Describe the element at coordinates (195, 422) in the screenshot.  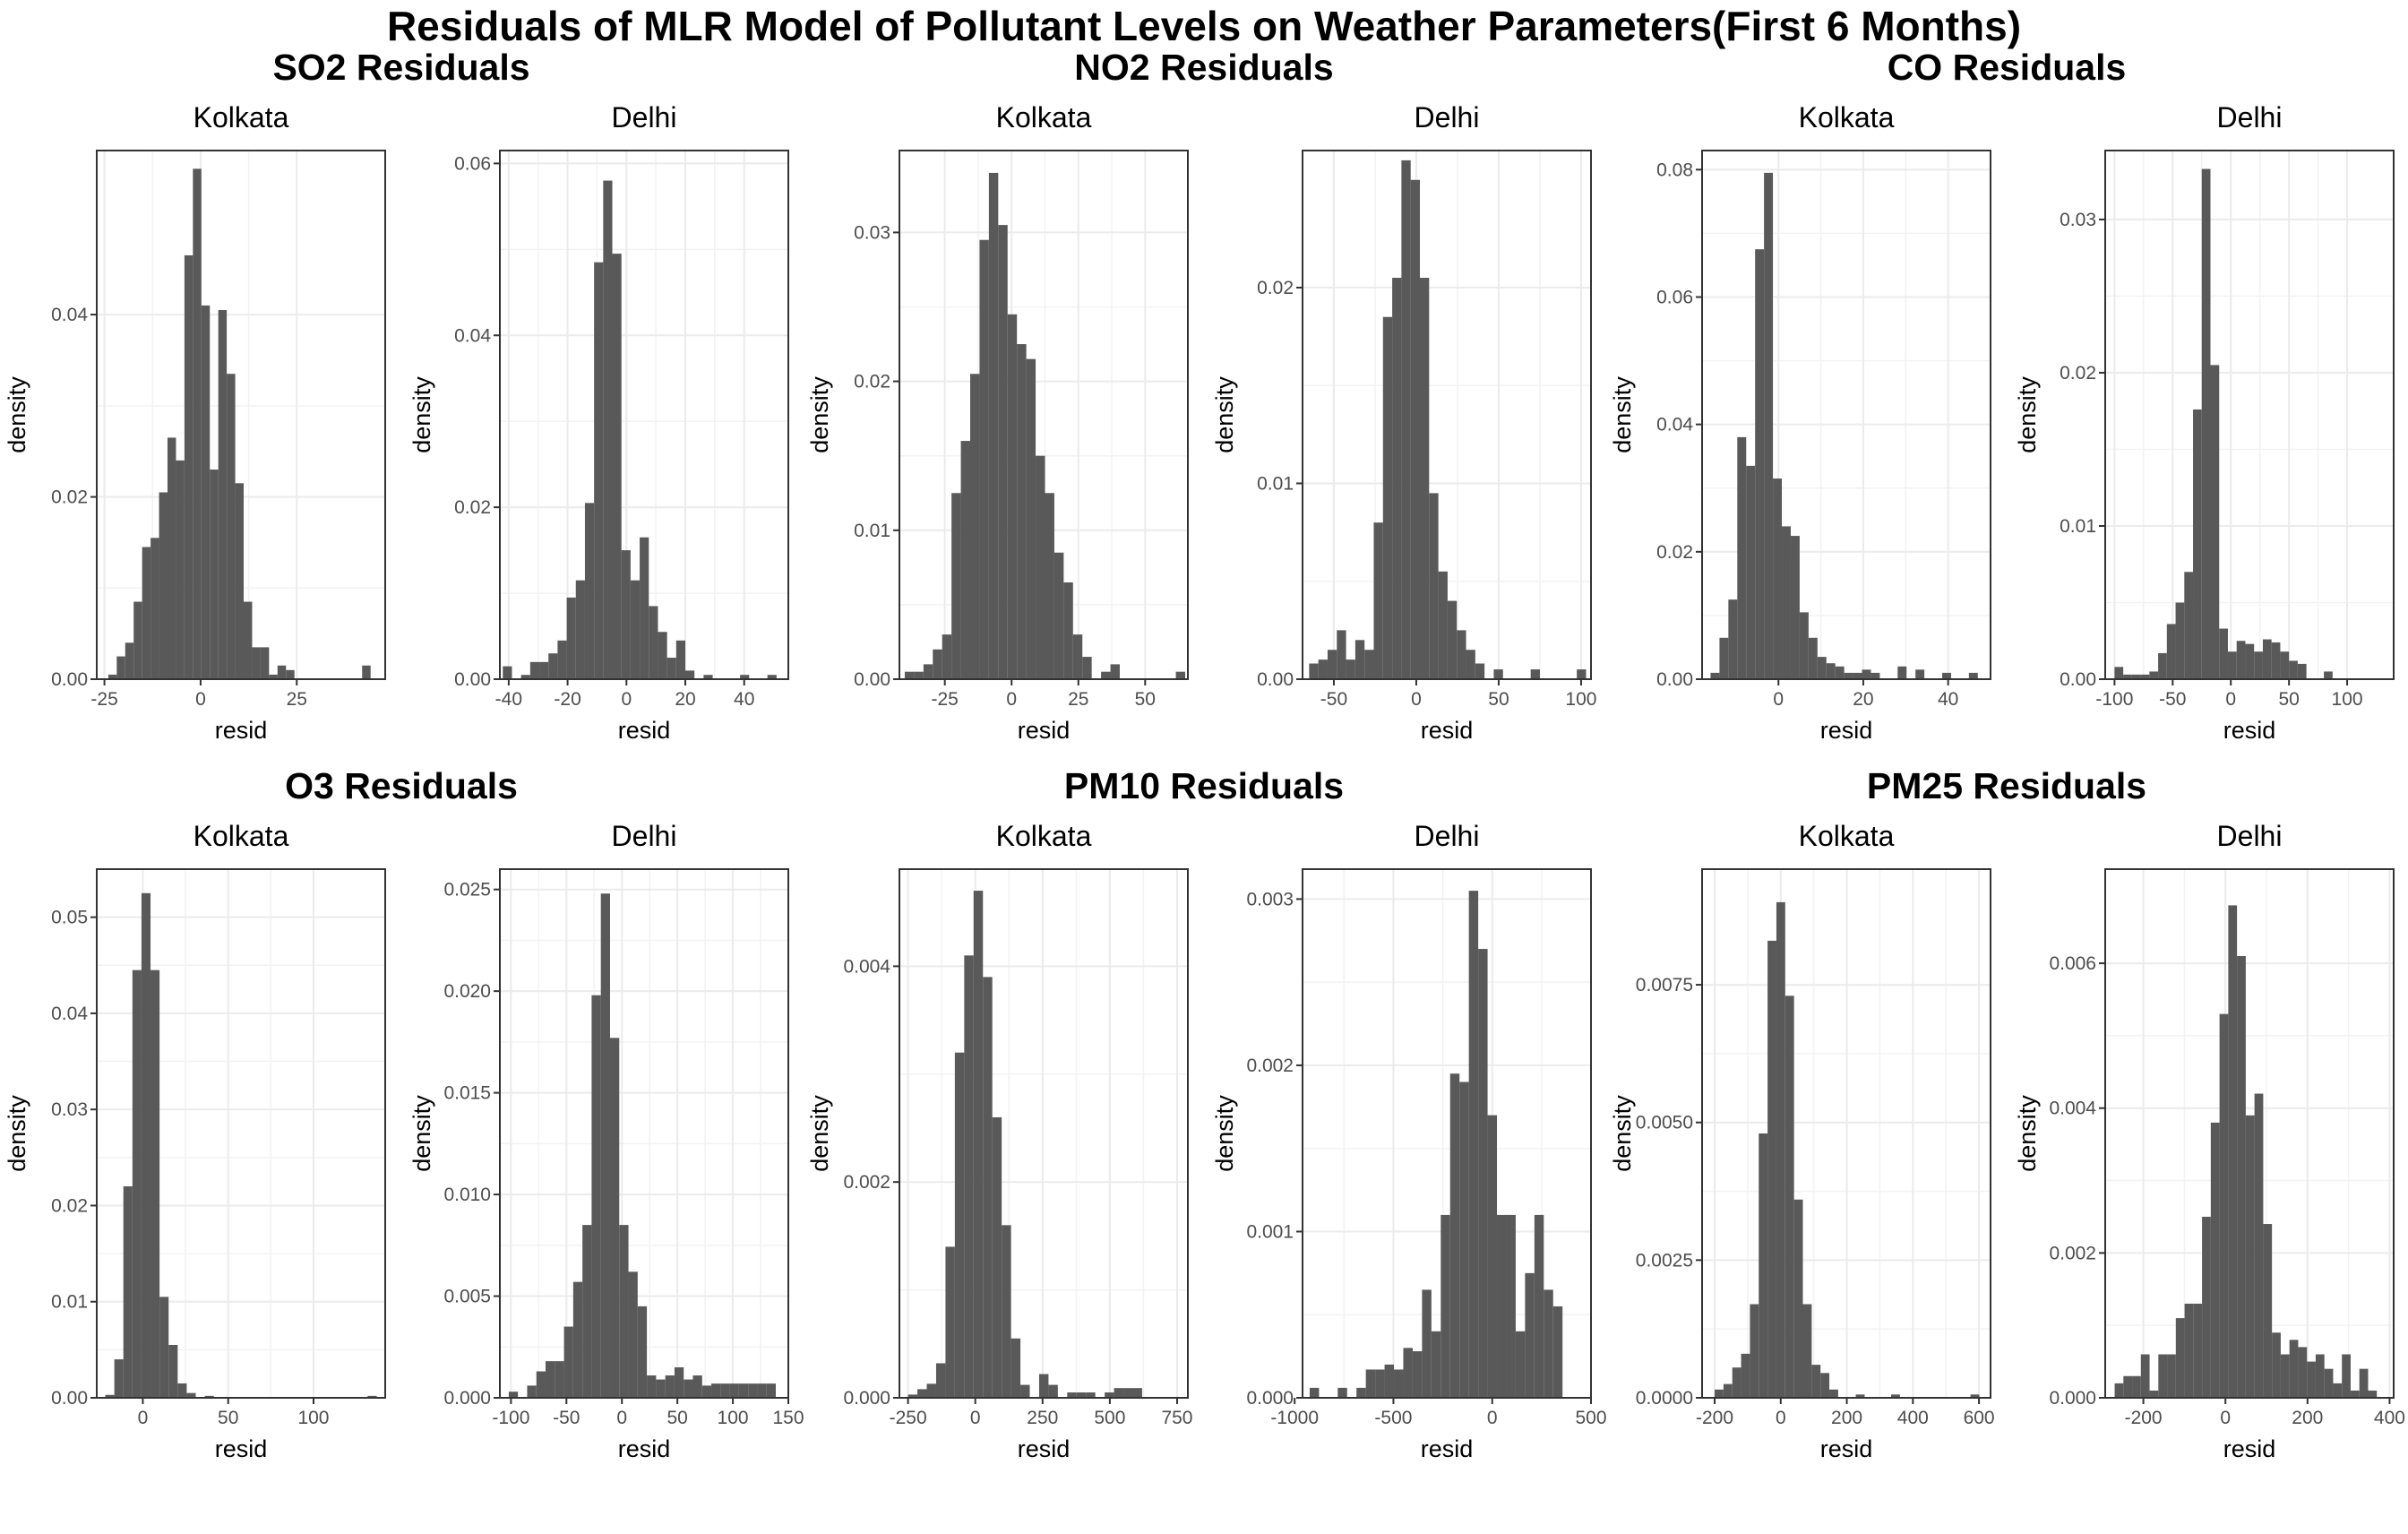
I see `histogram-svg: Kolkata -25 0 25 0.00 0.02 0.04 resid density` at that location.